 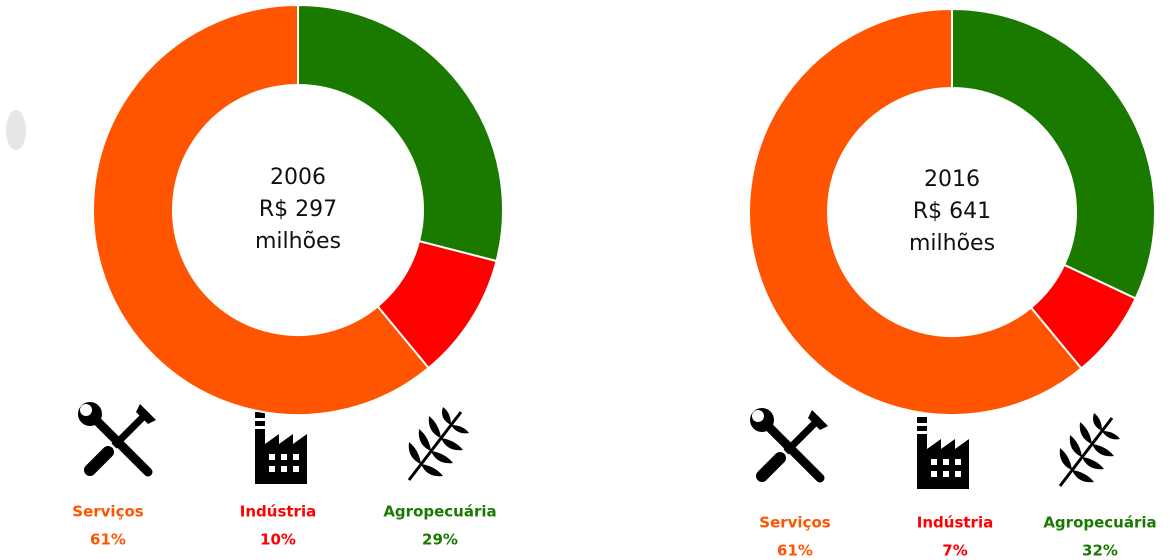 I want to click on value-label: 32%, so click(x=1100, y=551).